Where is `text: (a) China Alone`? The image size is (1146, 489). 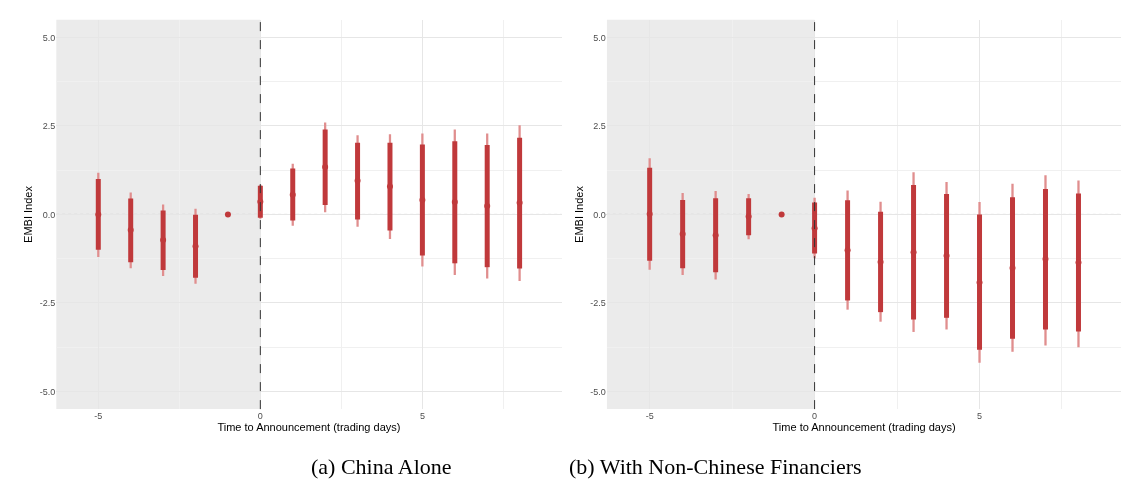 text: (a) China Alone is located at coordinates (381, 466).